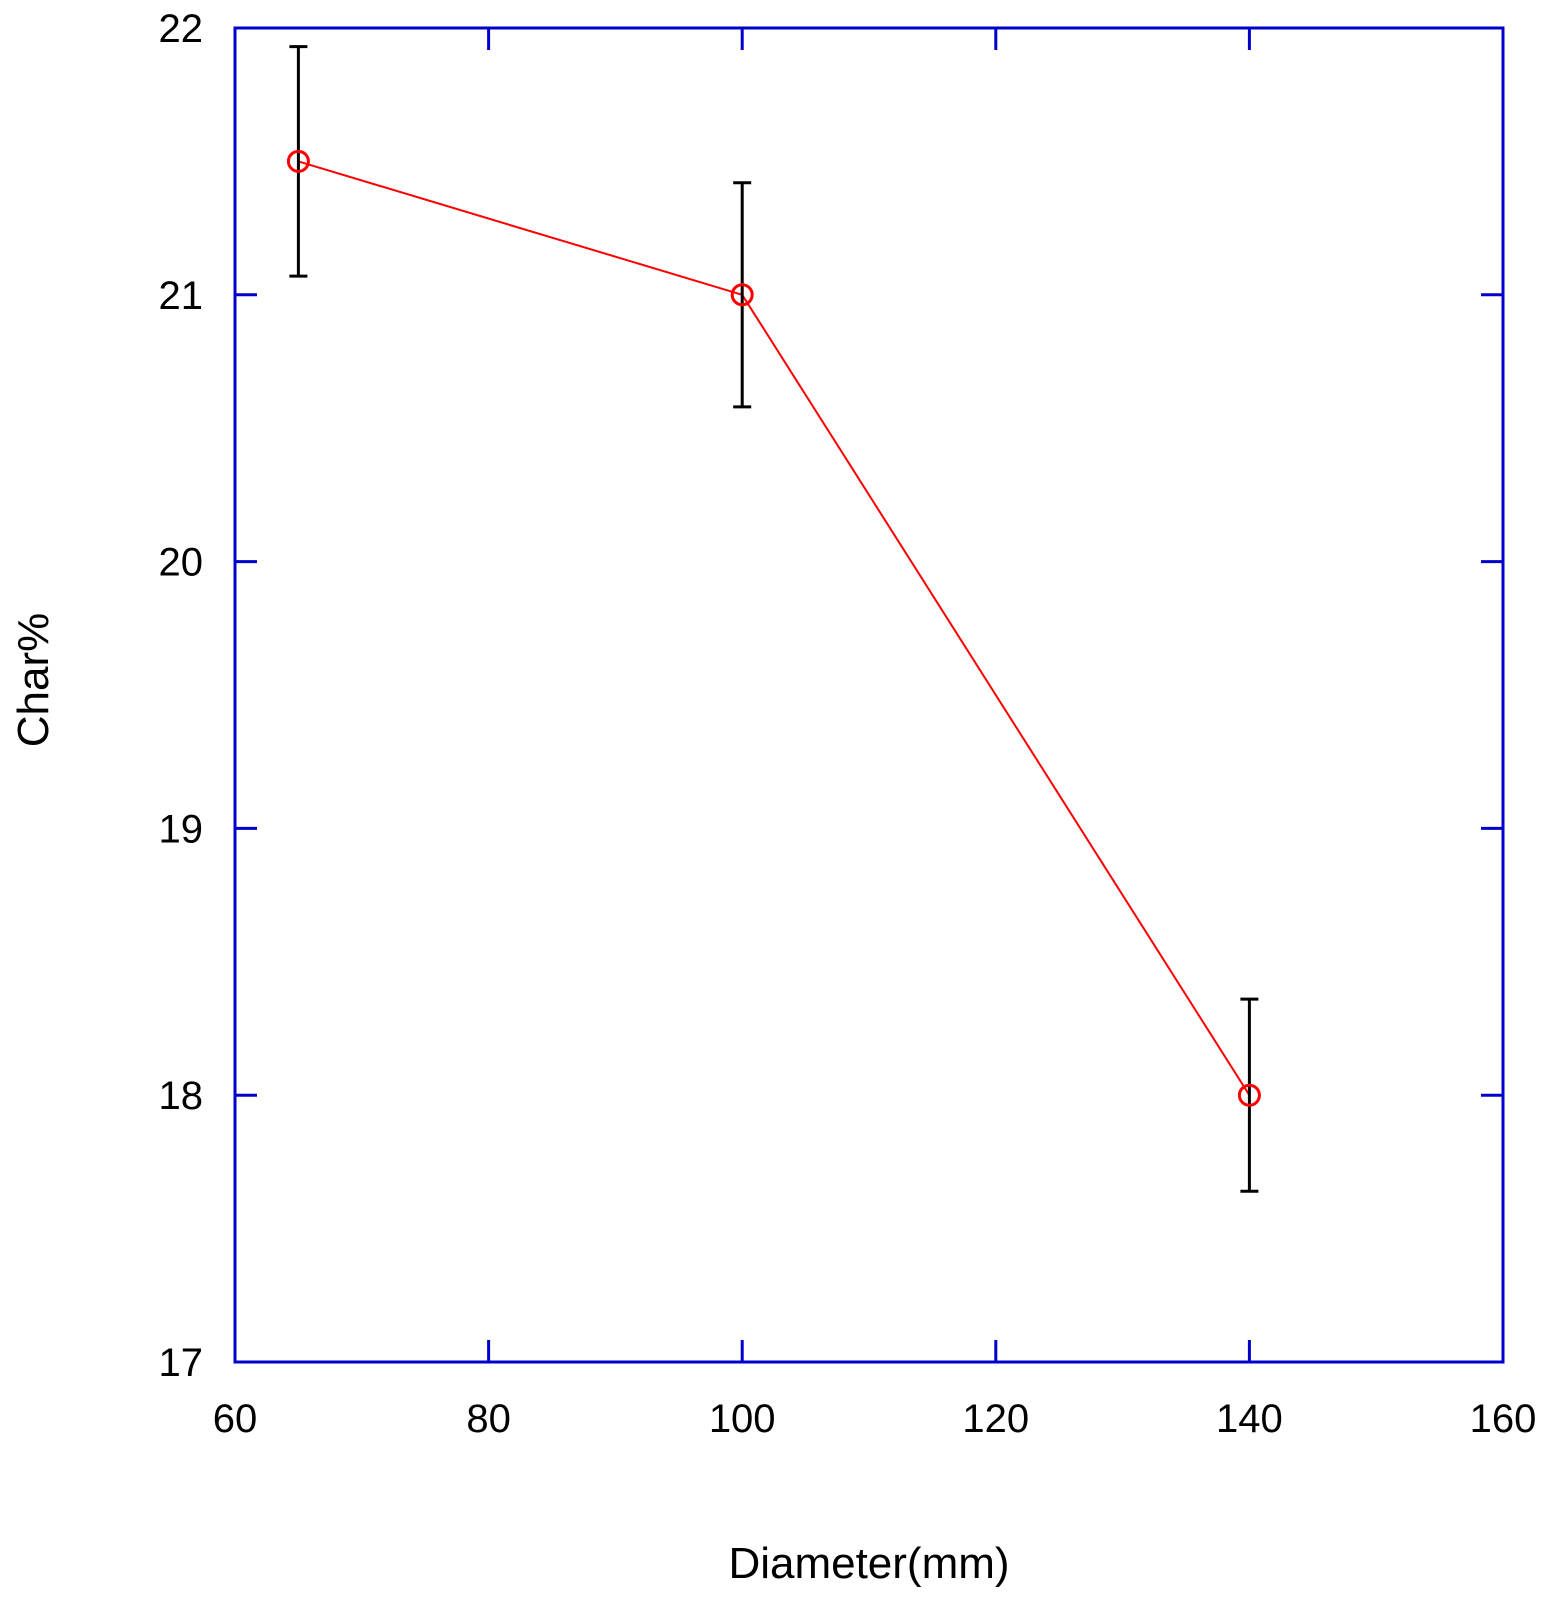  What do you see at coordinates (995, 1419) in the screenshot?
I see `x-tick-label: 120` at bounding box center [995, 1419].